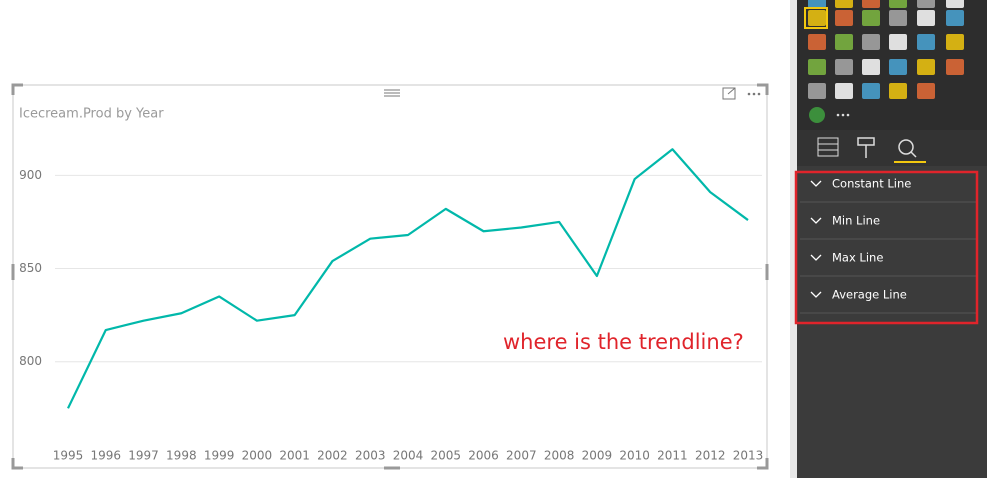  I want to click on chart-title: Icecream.Prod by Year, so click(91, 114).